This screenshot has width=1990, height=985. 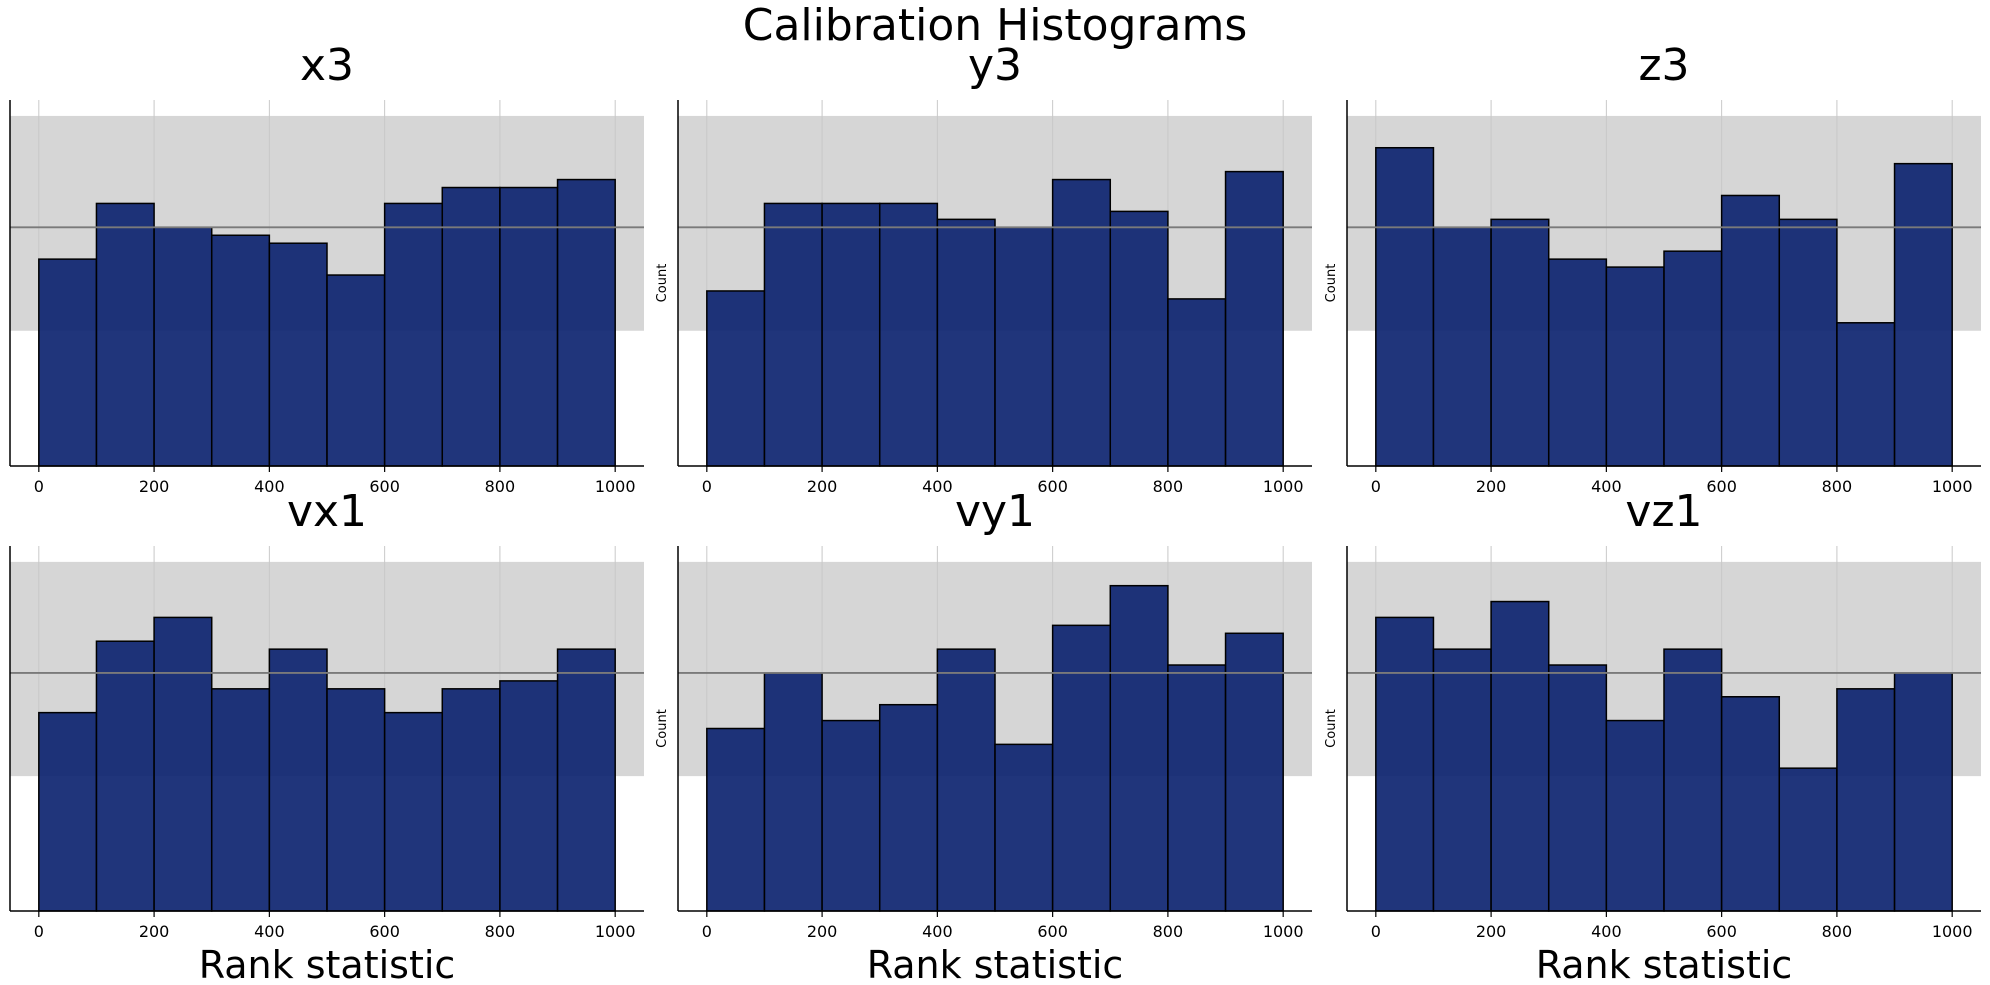 What do you see at coordinates (995, 511) in the screenshot?
I see `panel-title: vy1` at bounding box center [995, 511].